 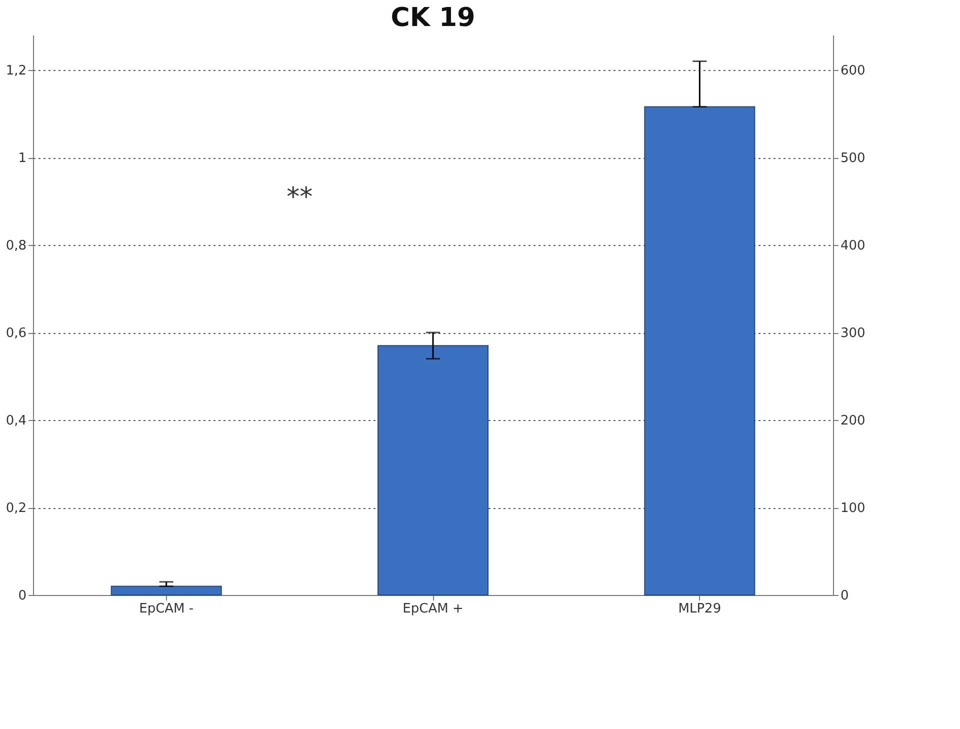 What do you see at coordinates (166, 609) in the screenshot?
I see `x-tick-label: EpCAM -` at bounding box center [166, 609].